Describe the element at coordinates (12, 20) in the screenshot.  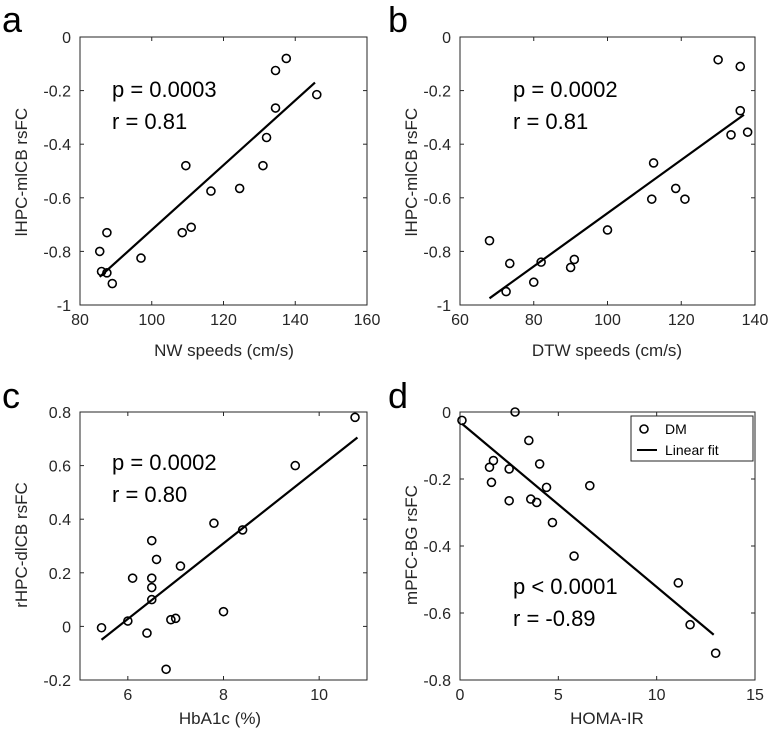
I see `panel-letter-a: a` at that location.